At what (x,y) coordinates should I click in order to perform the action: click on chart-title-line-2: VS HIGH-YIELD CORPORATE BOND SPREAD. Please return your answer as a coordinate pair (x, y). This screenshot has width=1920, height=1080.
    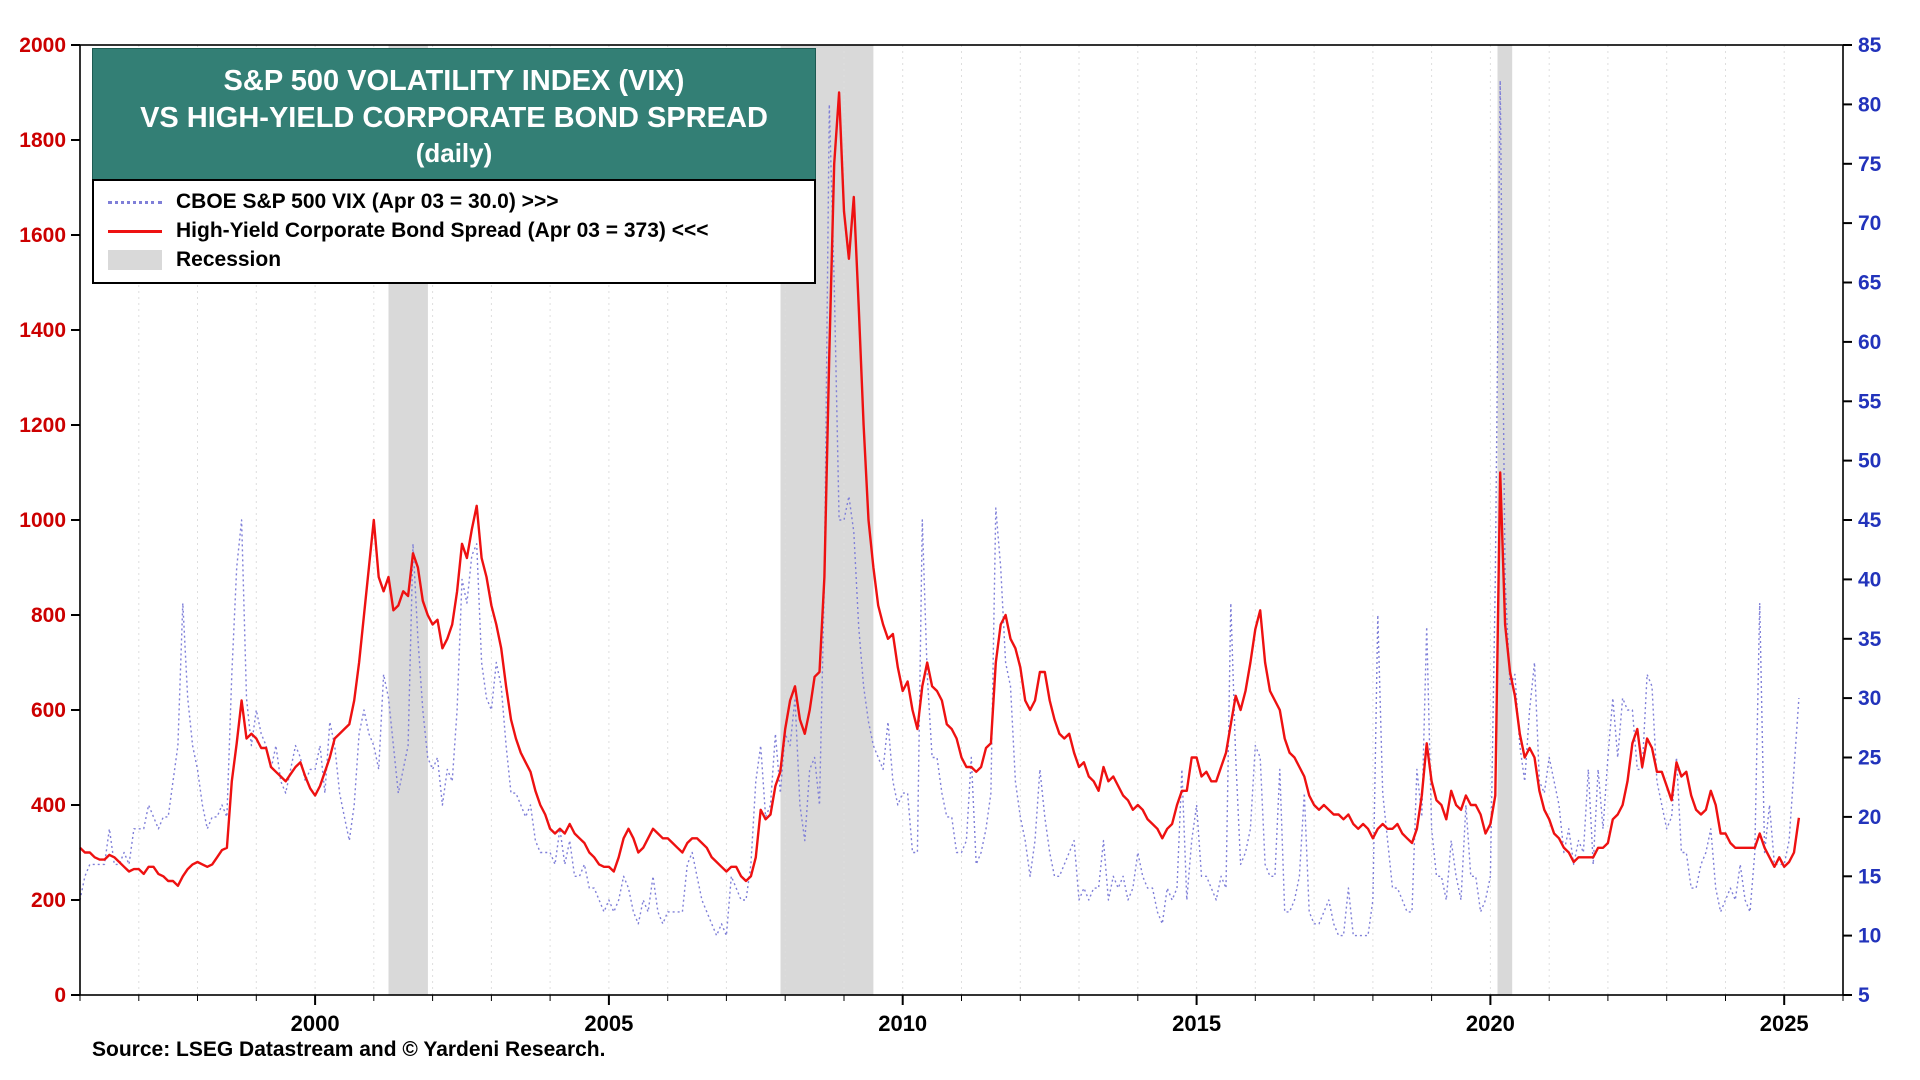
    Looking at the image, I should click on (454, 118).